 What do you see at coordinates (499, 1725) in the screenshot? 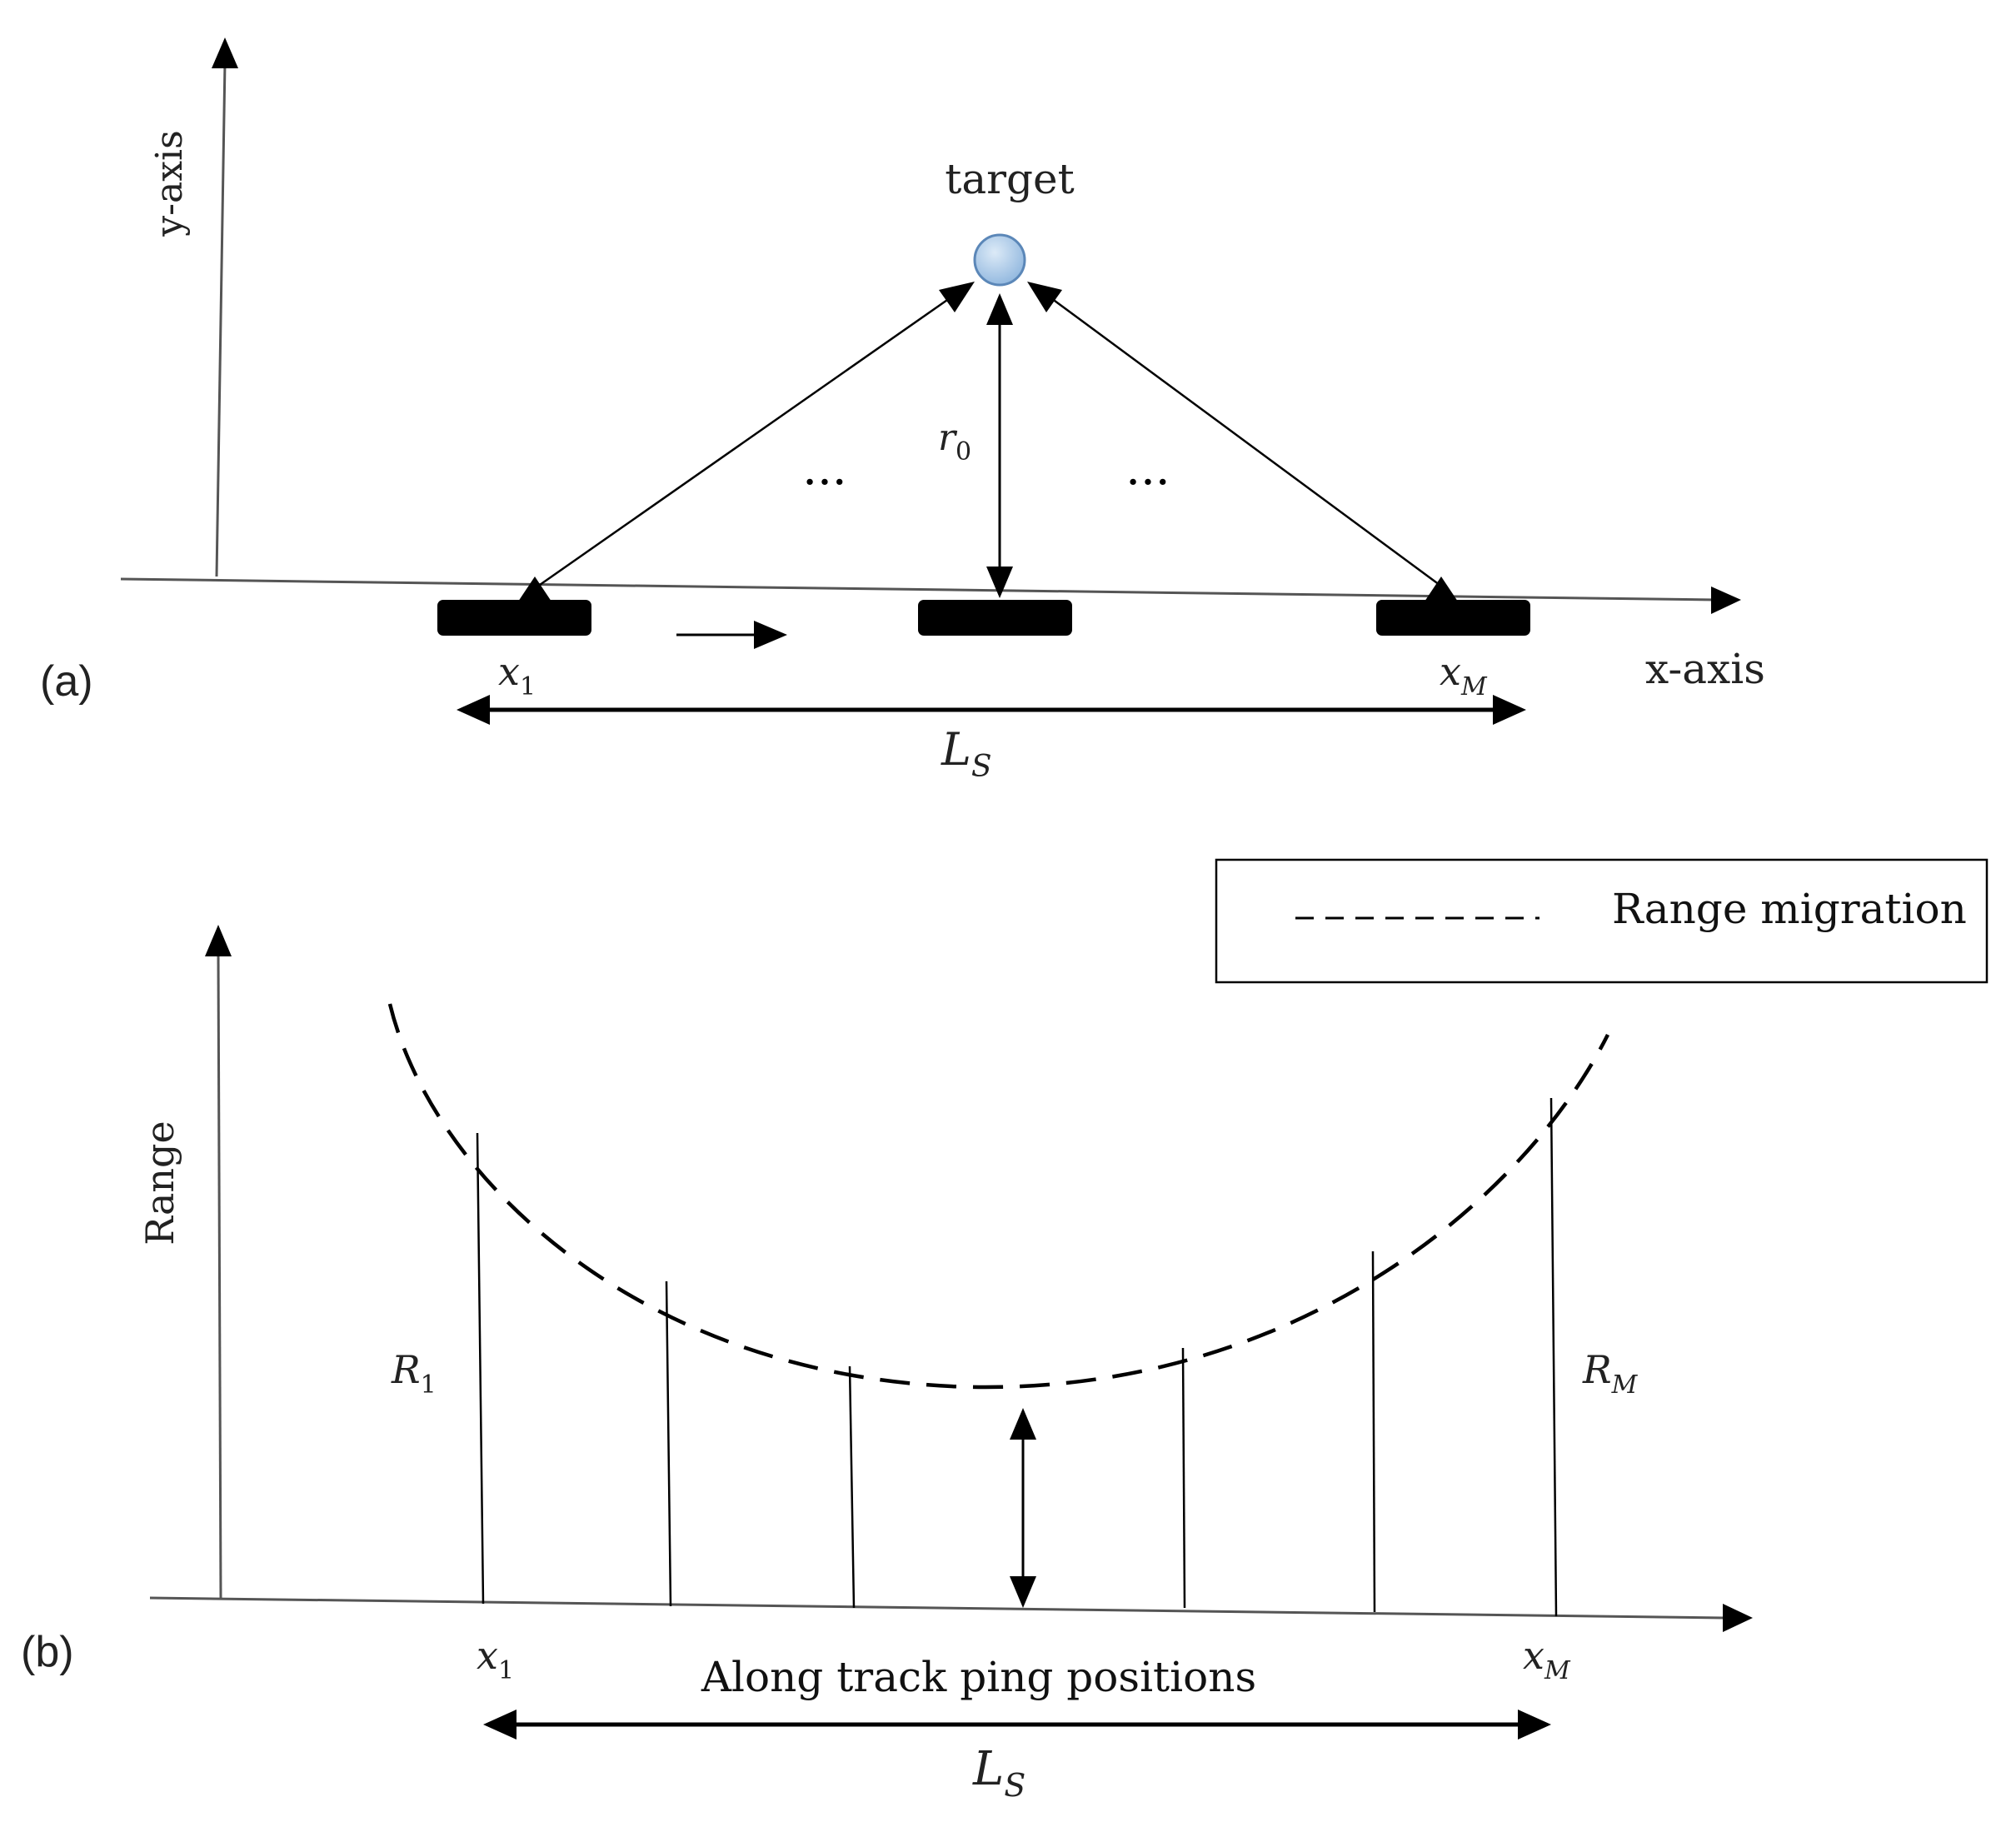
I see `panel-b-aperture-arrowhead-left` at bounding box center [499, 1725].